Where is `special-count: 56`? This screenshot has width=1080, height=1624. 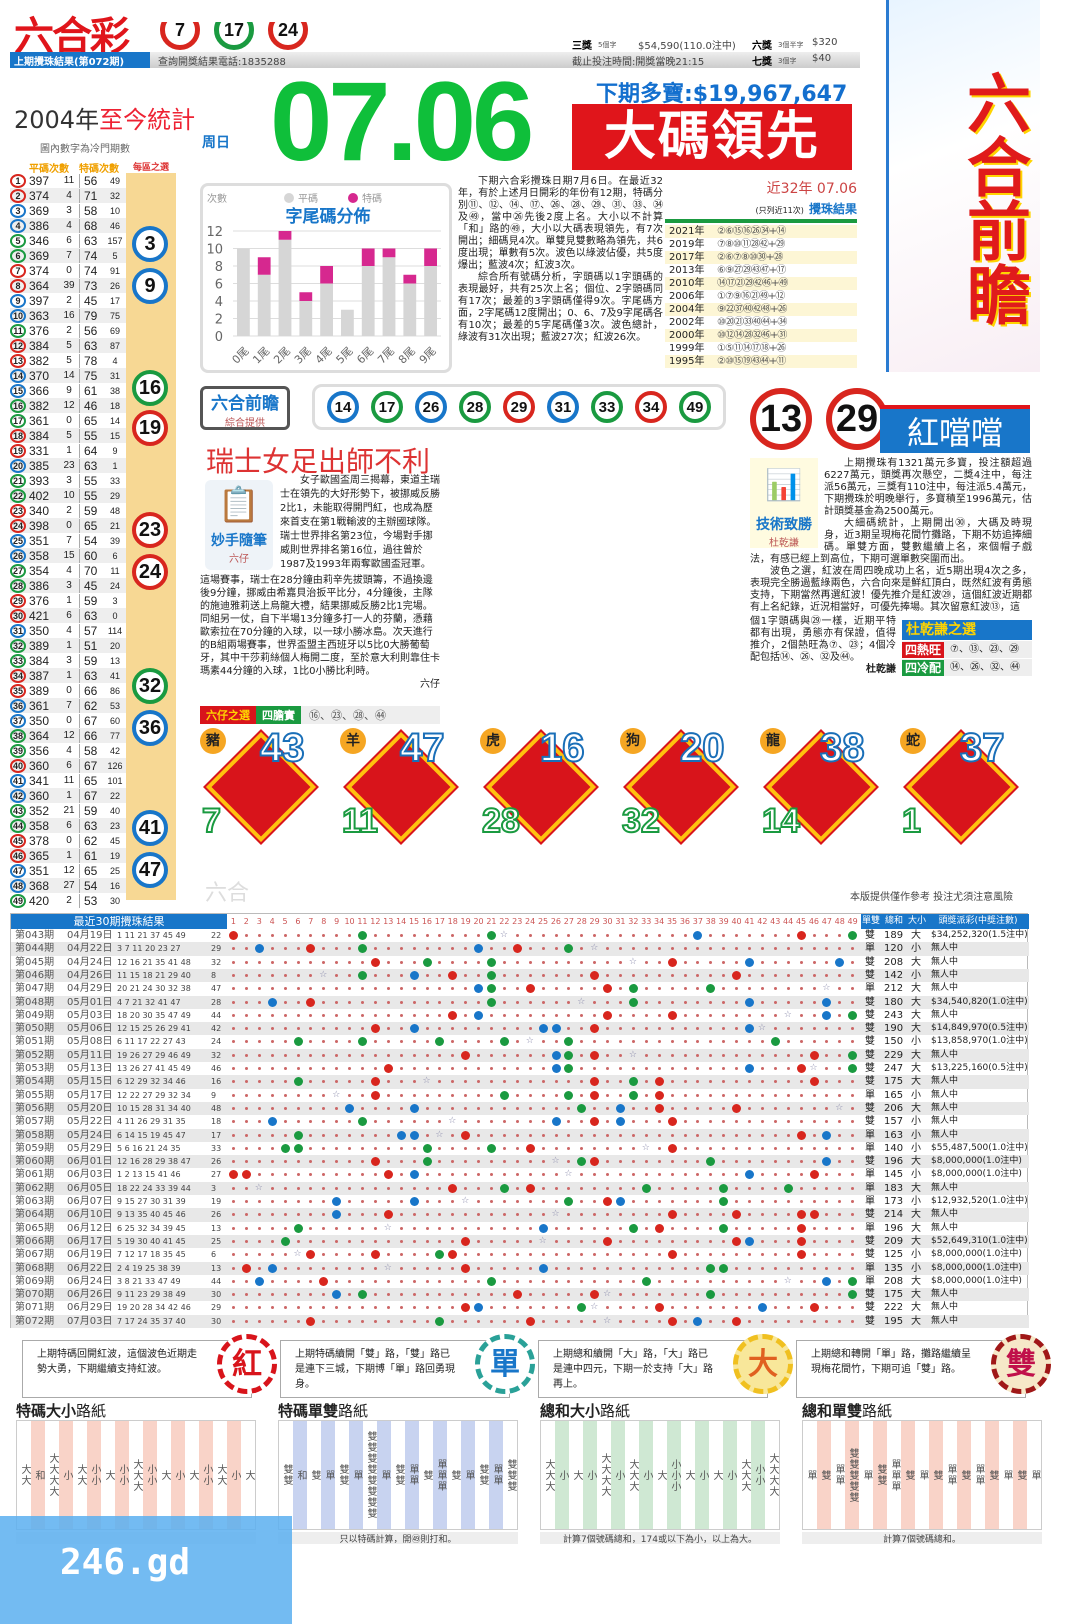 special-count: 56 is located at coordinates (92, 180).